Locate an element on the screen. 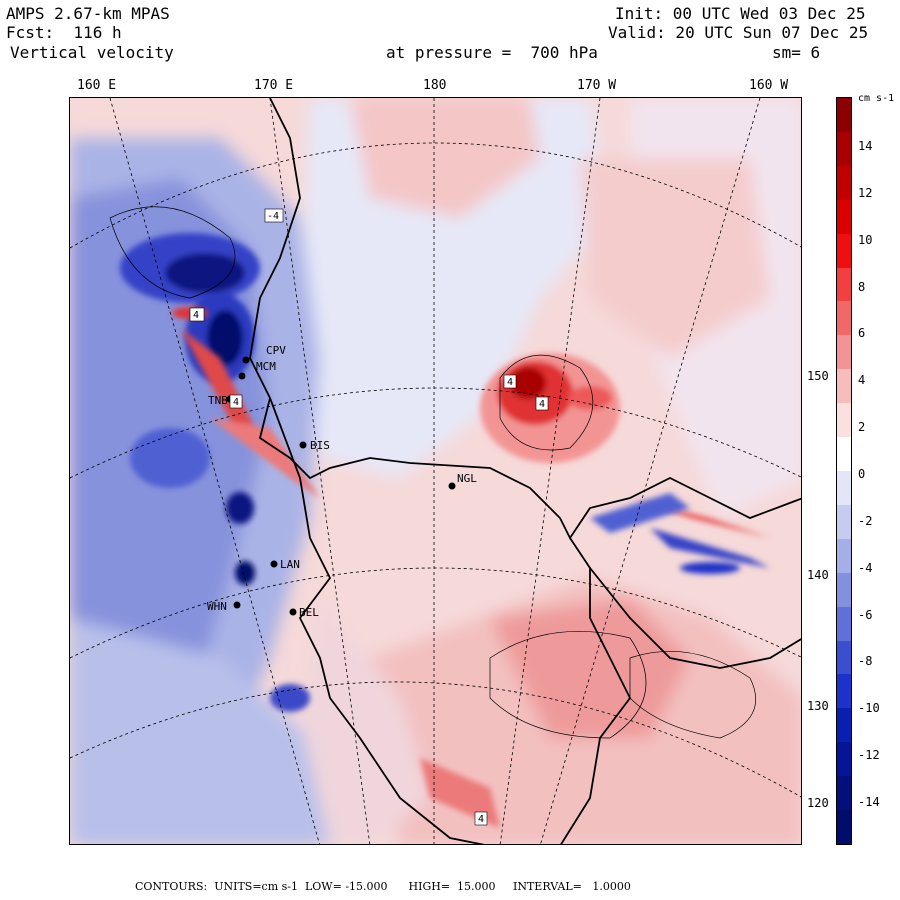 The width and height of the screenshot is (900, 900). colorbar-tick-label: -2 is located at coordinates (865, 520).